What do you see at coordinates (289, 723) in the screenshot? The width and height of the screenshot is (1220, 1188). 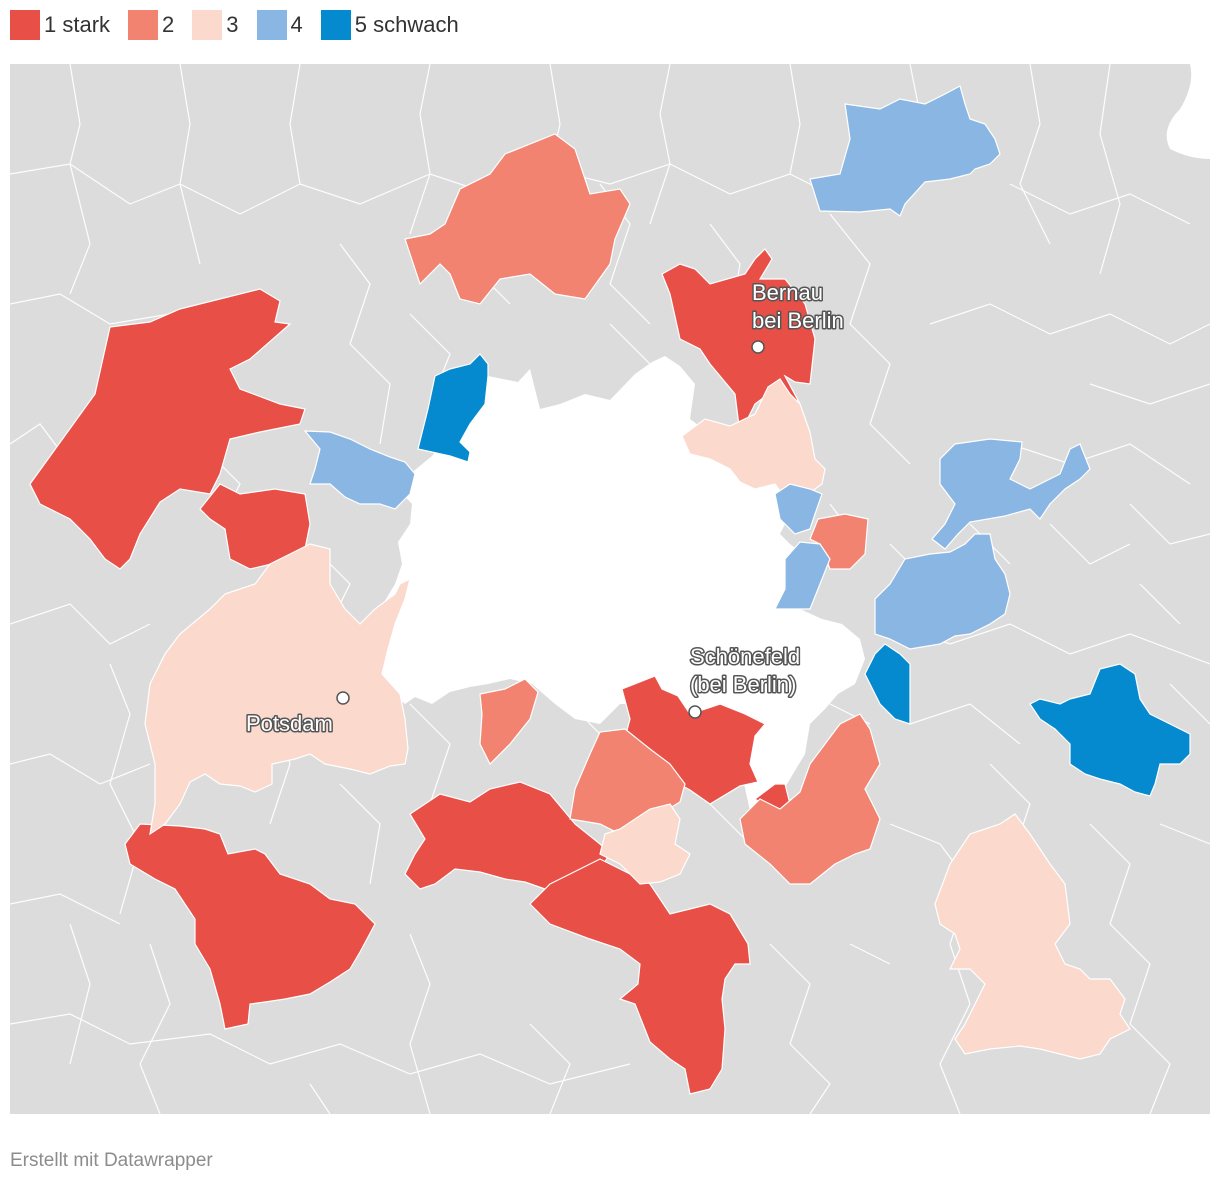 I see `city-label-potsdam: Potsdam` at bounding box center [289, 723].